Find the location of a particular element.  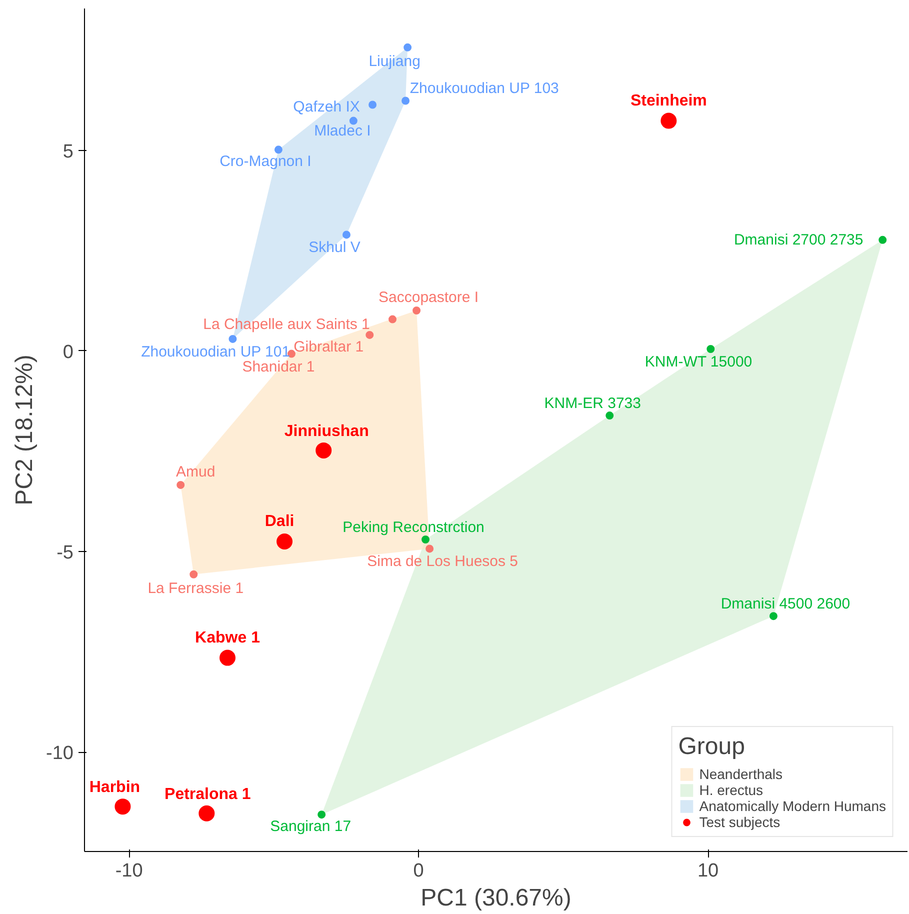

data-label: Dmanisi 2700 2735 is located at coordinates (799, 239).